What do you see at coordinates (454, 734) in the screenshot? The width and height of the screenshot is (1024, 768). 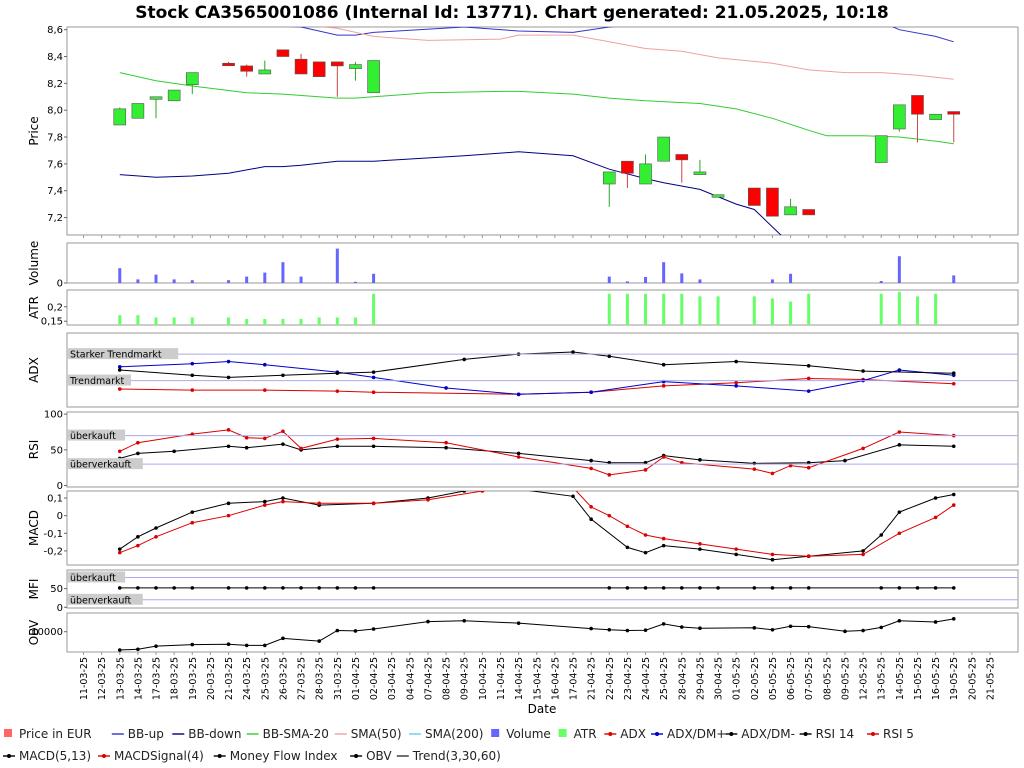 I see `legend-label: SMA(200)` at bounding box center [454, 734].